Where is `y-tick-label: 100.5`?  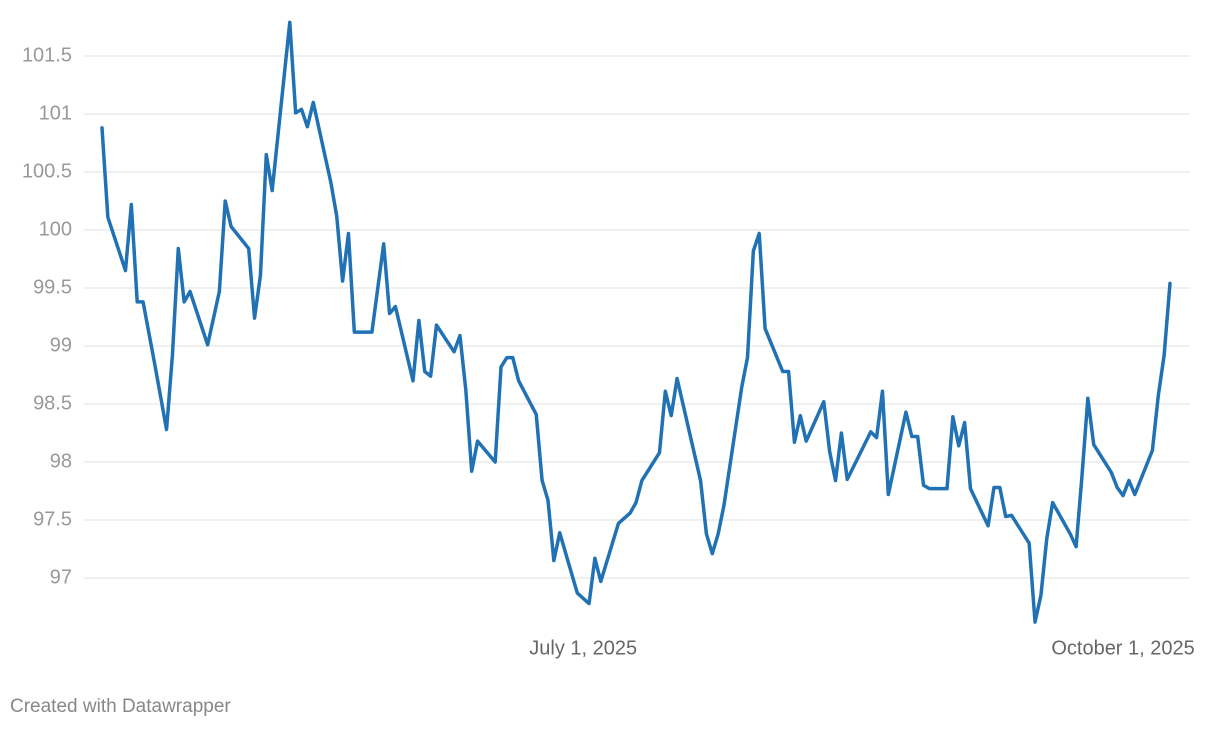
y-tick-label: 100.5 is located at coordinates (47, 171).